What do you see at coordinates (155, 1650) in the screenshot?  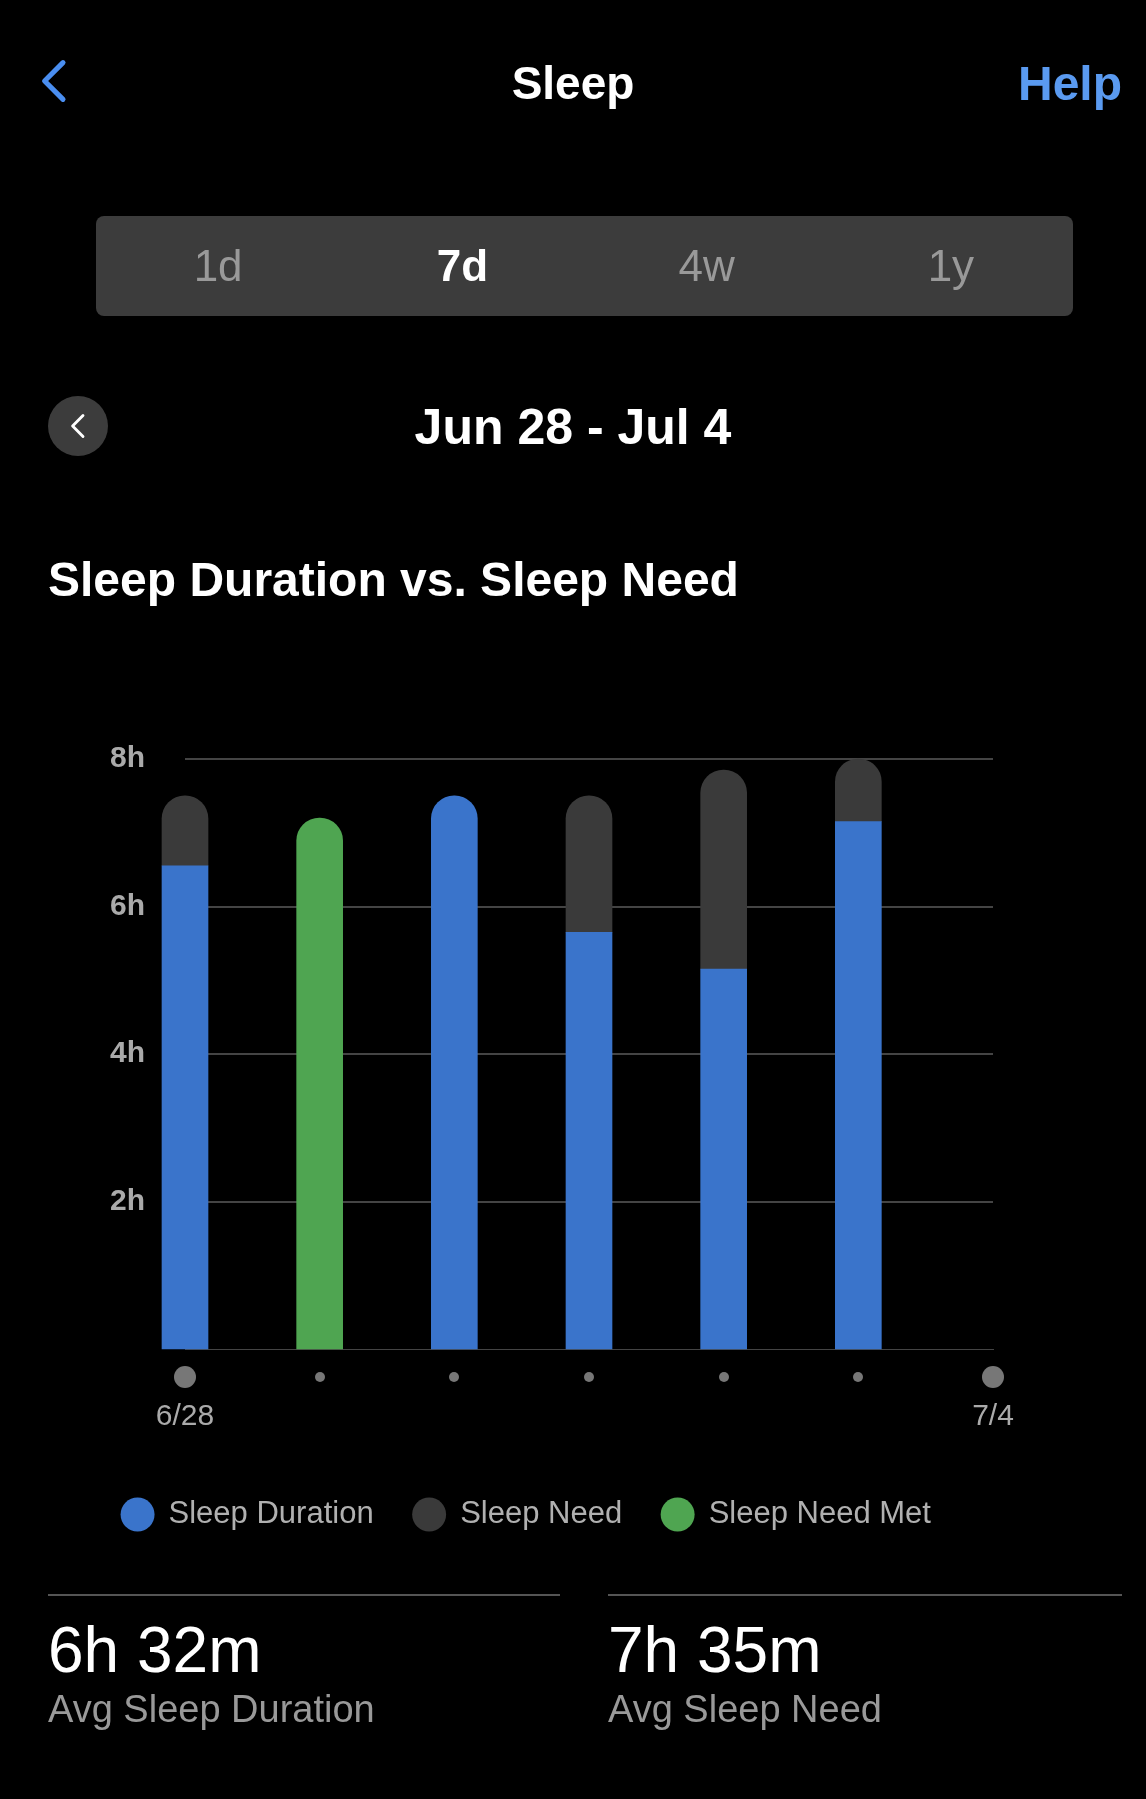 I see `text: 6h 32m` at bounding box center [155, 1650].